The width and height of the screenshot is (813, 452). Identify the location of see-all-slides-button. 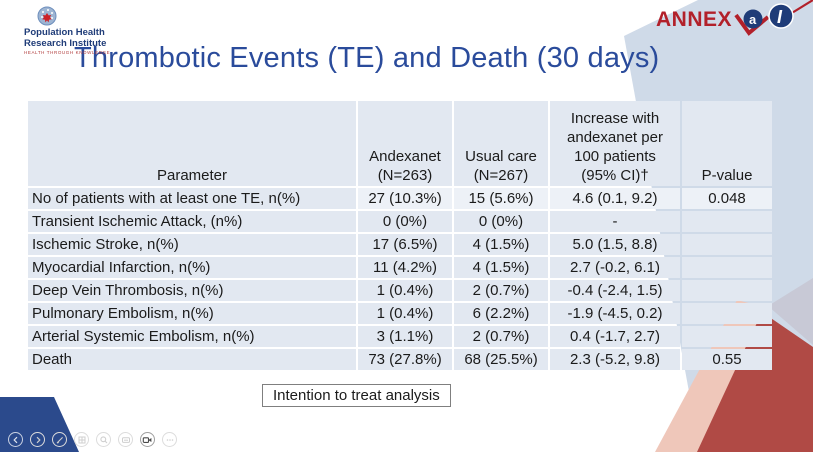
(81, 439).